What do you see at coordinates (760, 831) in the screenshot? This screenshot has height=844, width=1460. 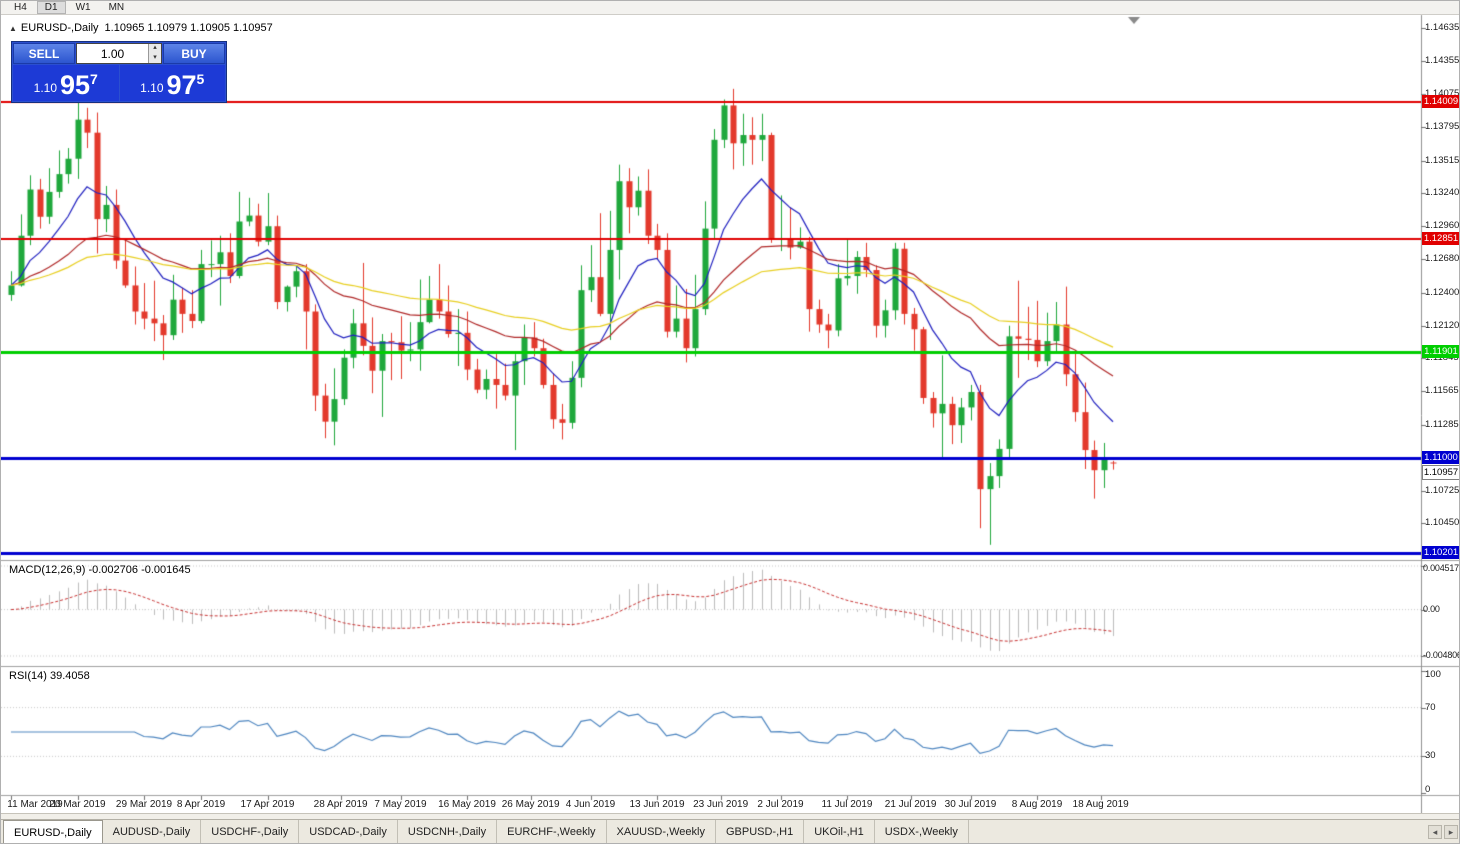 I see `chart-tab-gbpusd: GBPUSD-,H1` at bounding box center [760, 831].